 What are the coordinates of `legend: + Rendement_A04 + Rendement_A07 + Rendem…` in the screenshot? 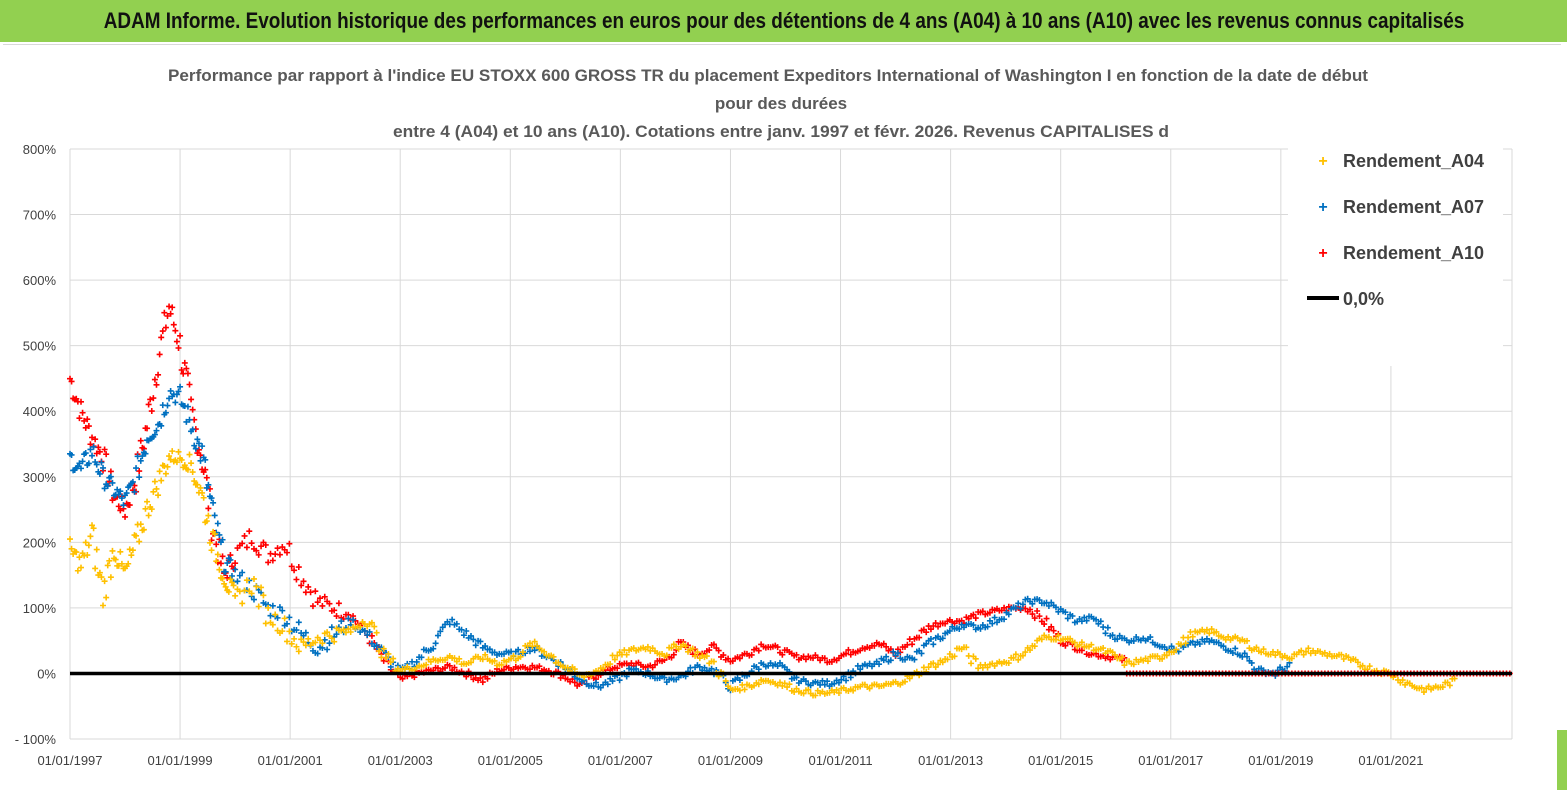 It's located at (1395, 253).